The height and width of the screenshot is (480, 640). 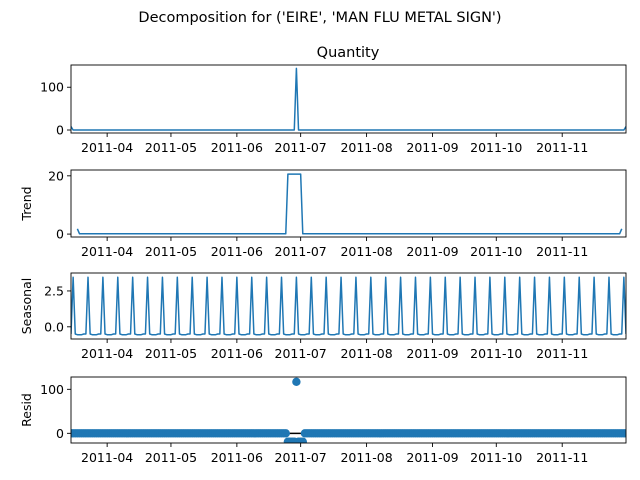 I want to click on panel-3-ylabel: Seasonal, so click(x=26, y=306).